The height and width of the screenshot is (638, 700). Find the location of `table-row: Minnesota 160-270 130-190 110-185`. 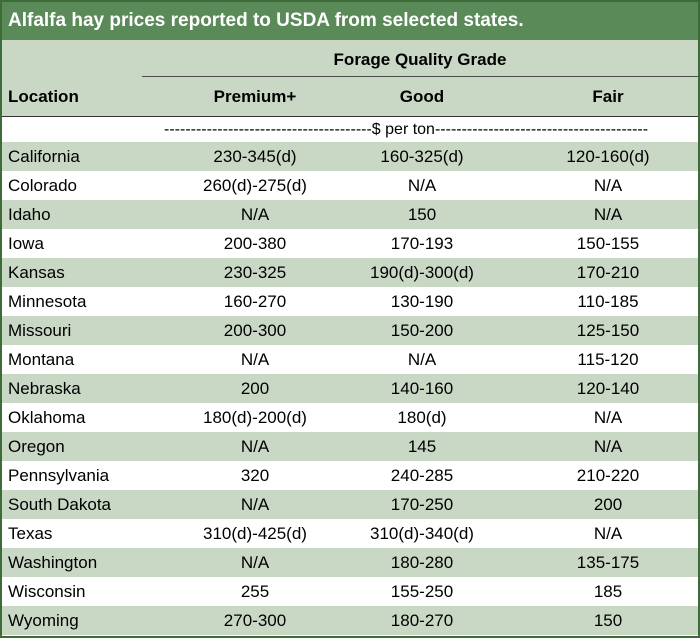

table-row: Minnesota 160-270 130-190 110-185 is located at coordinates (350, 301).